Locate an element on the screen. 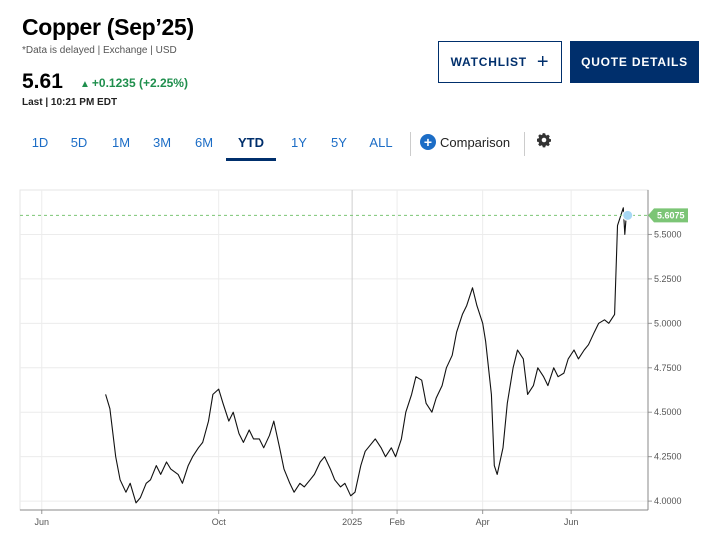  watchlist-button: WATCHLIST + is located at coordinates (500, 62).